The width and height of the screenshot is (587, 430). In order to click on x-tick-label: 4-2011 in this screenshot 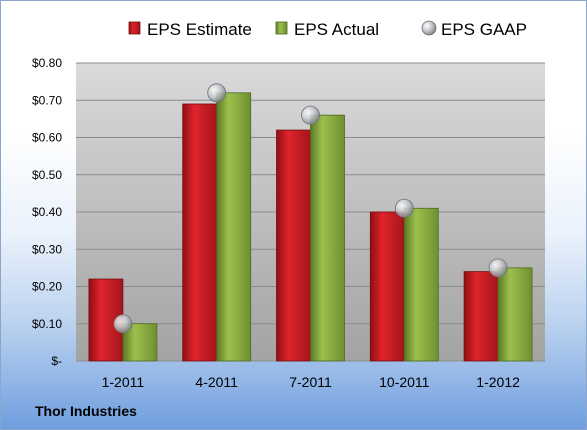, I will do `click(216, 382)`.